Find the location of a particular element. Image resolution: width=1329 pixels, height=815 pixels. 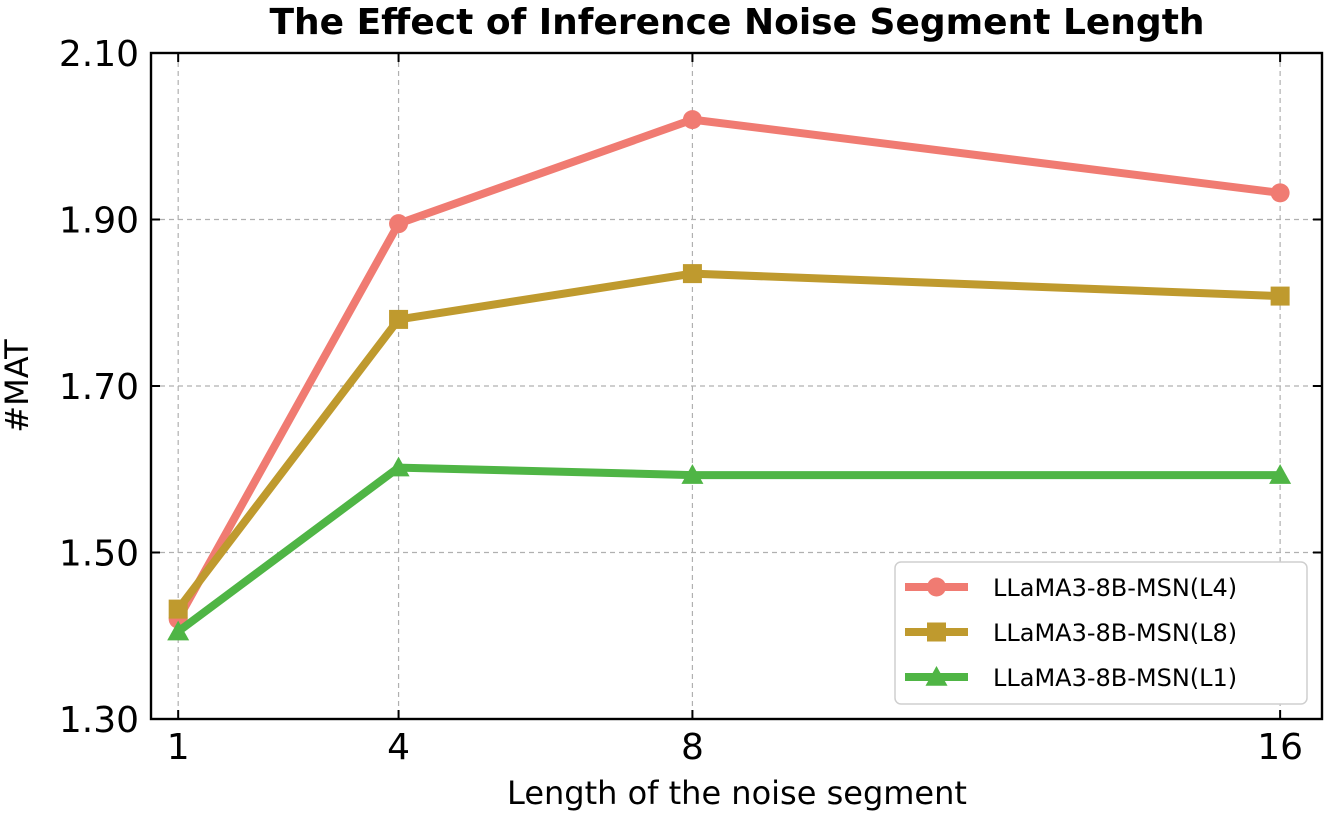

legend-entry: LLaMA3-8B-MSN(L8) is located at coordinates (1071, 633).